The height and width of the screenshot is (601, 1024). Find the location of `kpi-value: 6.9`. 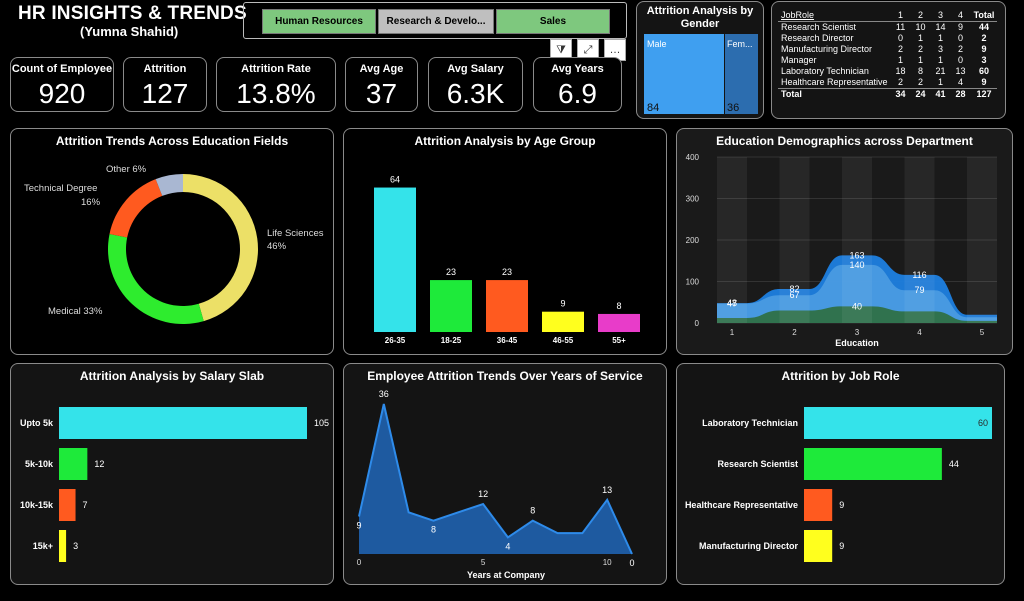

kpi-value: 6.9 is located at coordinates (577, 93).